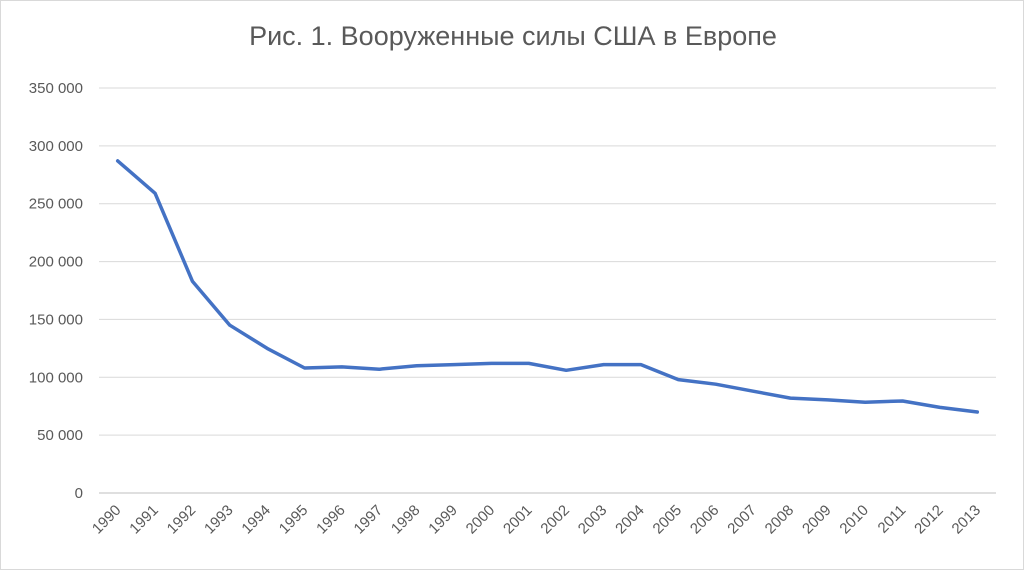  What do you see at coordinates (555, 520) in the screenshot?
I see `x-tick-label: 2002` at bounding box center [555, 520].